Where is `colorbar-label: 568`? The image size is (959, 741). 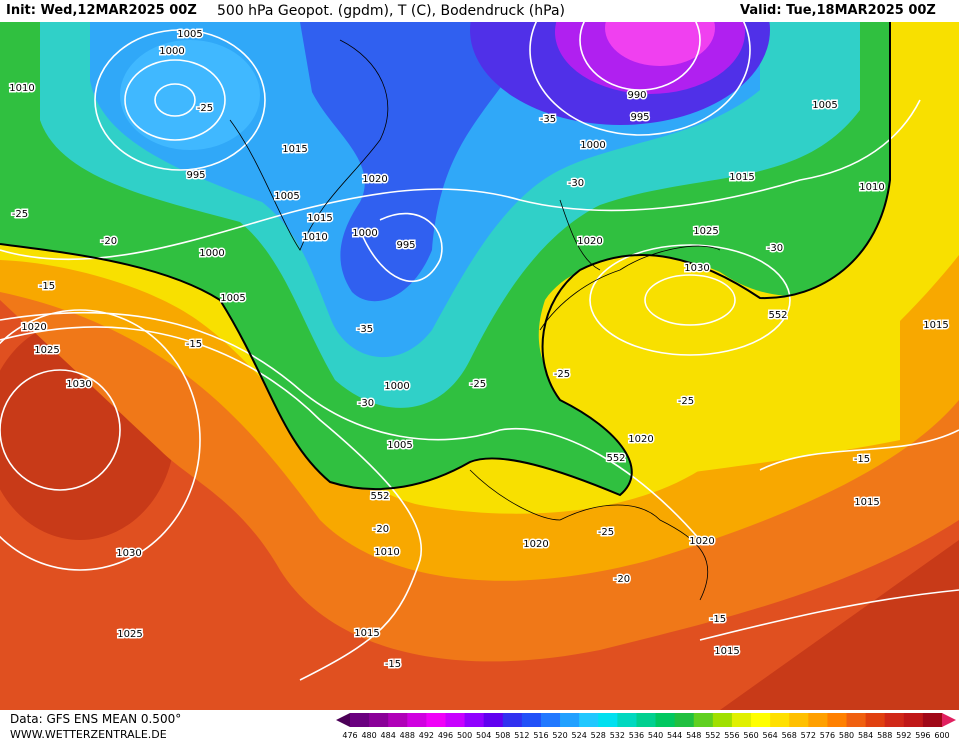 colorbar-label: 568 is located at coordinates (789, 735).